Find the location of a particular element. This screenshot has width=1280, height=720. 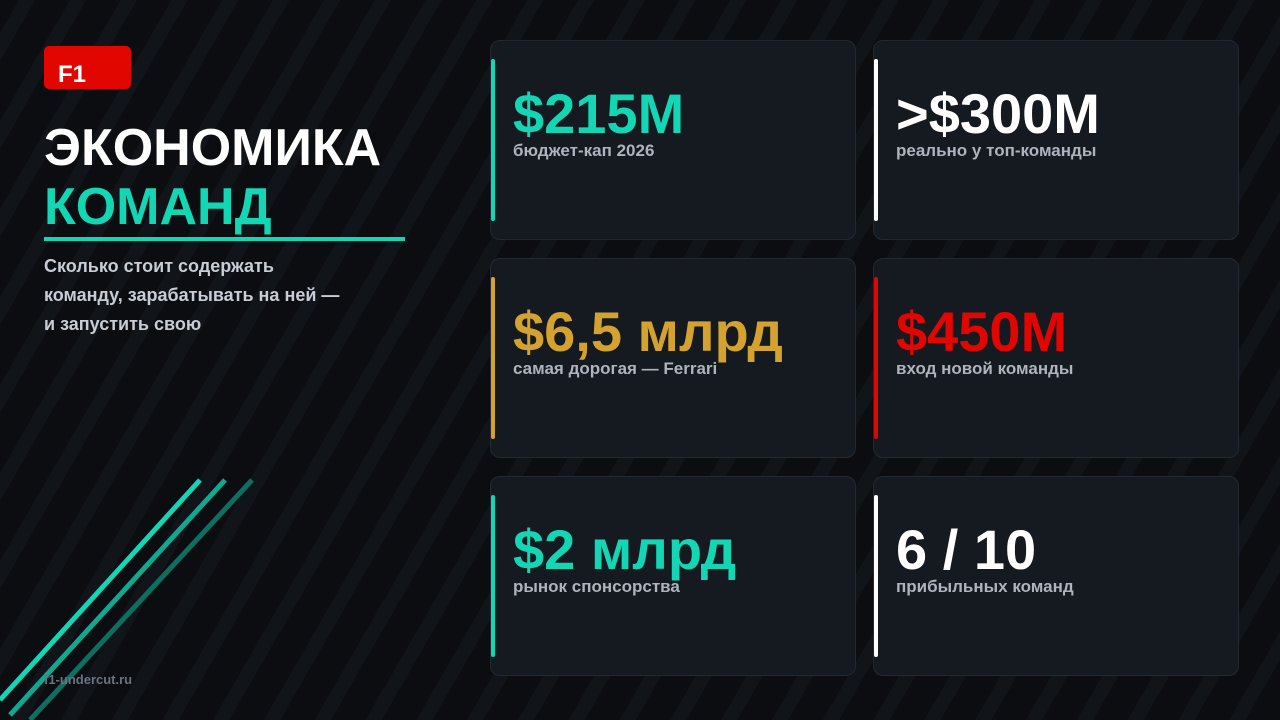

stat-value: >$300M is located at coordinates (998, 113).